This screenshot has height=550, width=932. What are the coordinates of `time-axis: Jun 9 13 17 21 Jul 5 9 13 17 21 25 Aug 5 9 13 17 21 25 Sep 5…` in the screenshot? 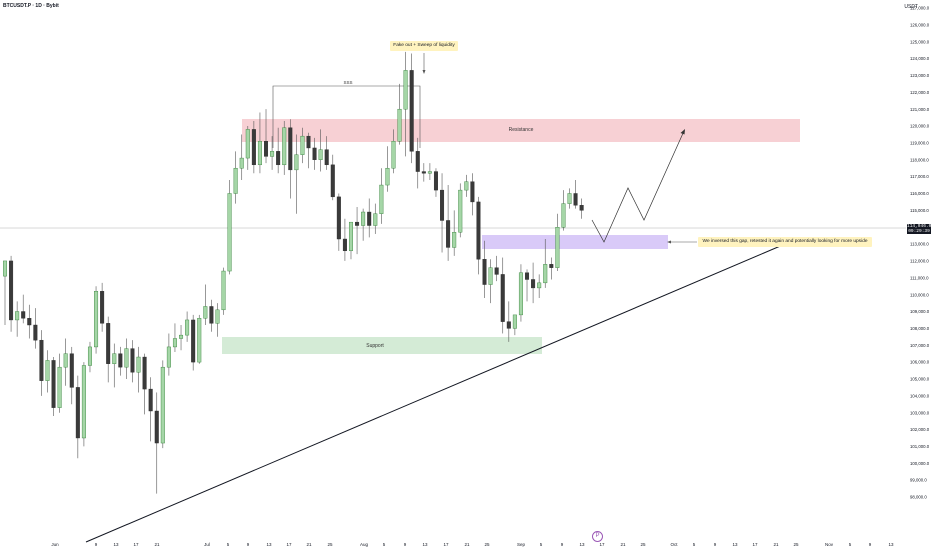 It's located at (472, 544).